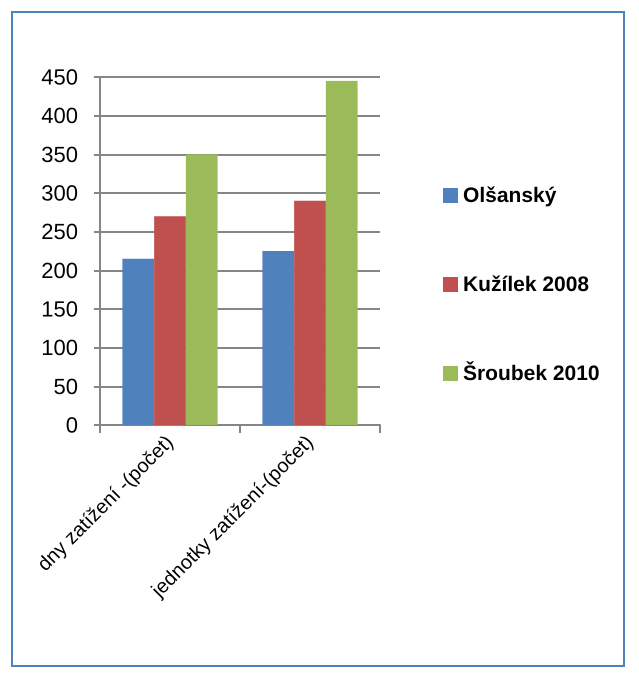  What do you see at coordinates (531, 373) in the screenshot?
I see `legend-label: Šroubek 2010` at bounding box center [531, 373].